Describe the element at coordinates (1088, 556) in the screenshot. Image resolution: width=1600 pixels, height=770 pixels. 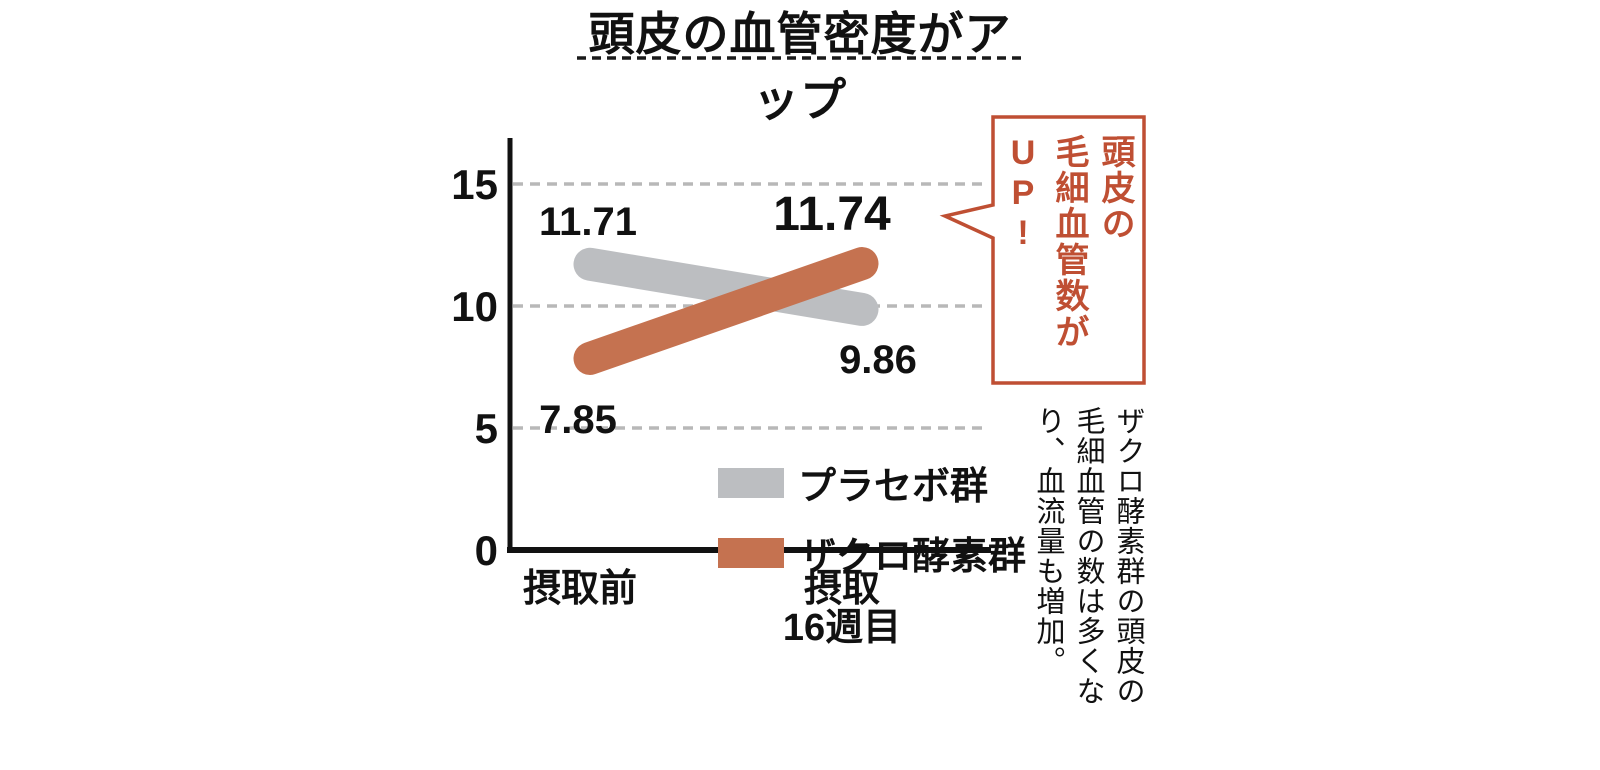
I see `side-note: ザクロ酵素群の頭皮の 毛細血管の数は多くな り、血流量も増加。` at that location.